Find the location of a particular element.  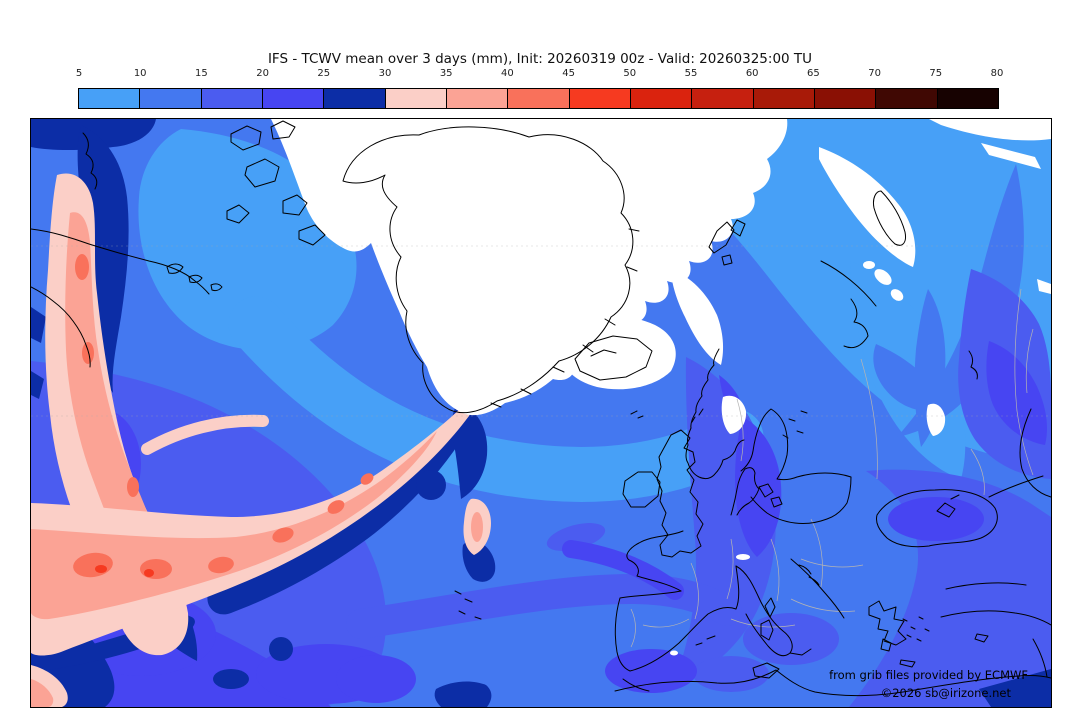

iceland-coast is located at coordinates (613, 358).